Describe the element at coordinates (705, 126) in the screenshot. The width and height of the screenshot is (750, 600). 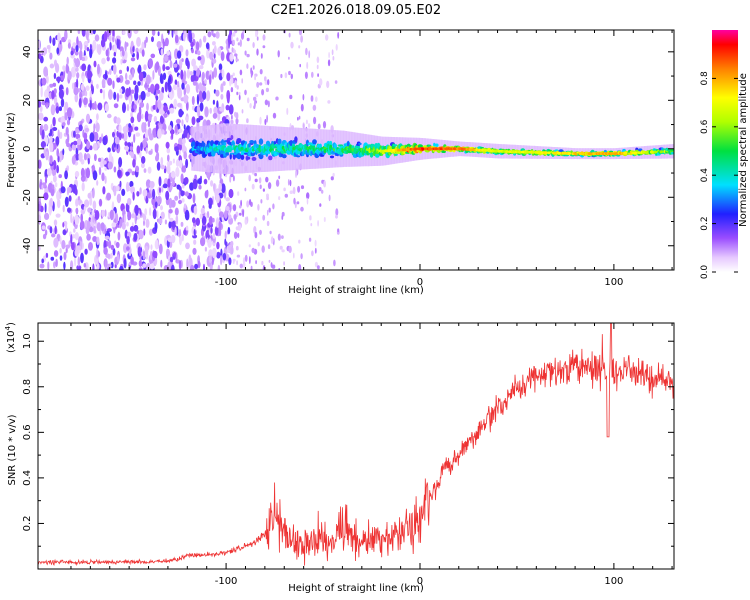
I see `colorbar-tick-label: 0.6` at that location.